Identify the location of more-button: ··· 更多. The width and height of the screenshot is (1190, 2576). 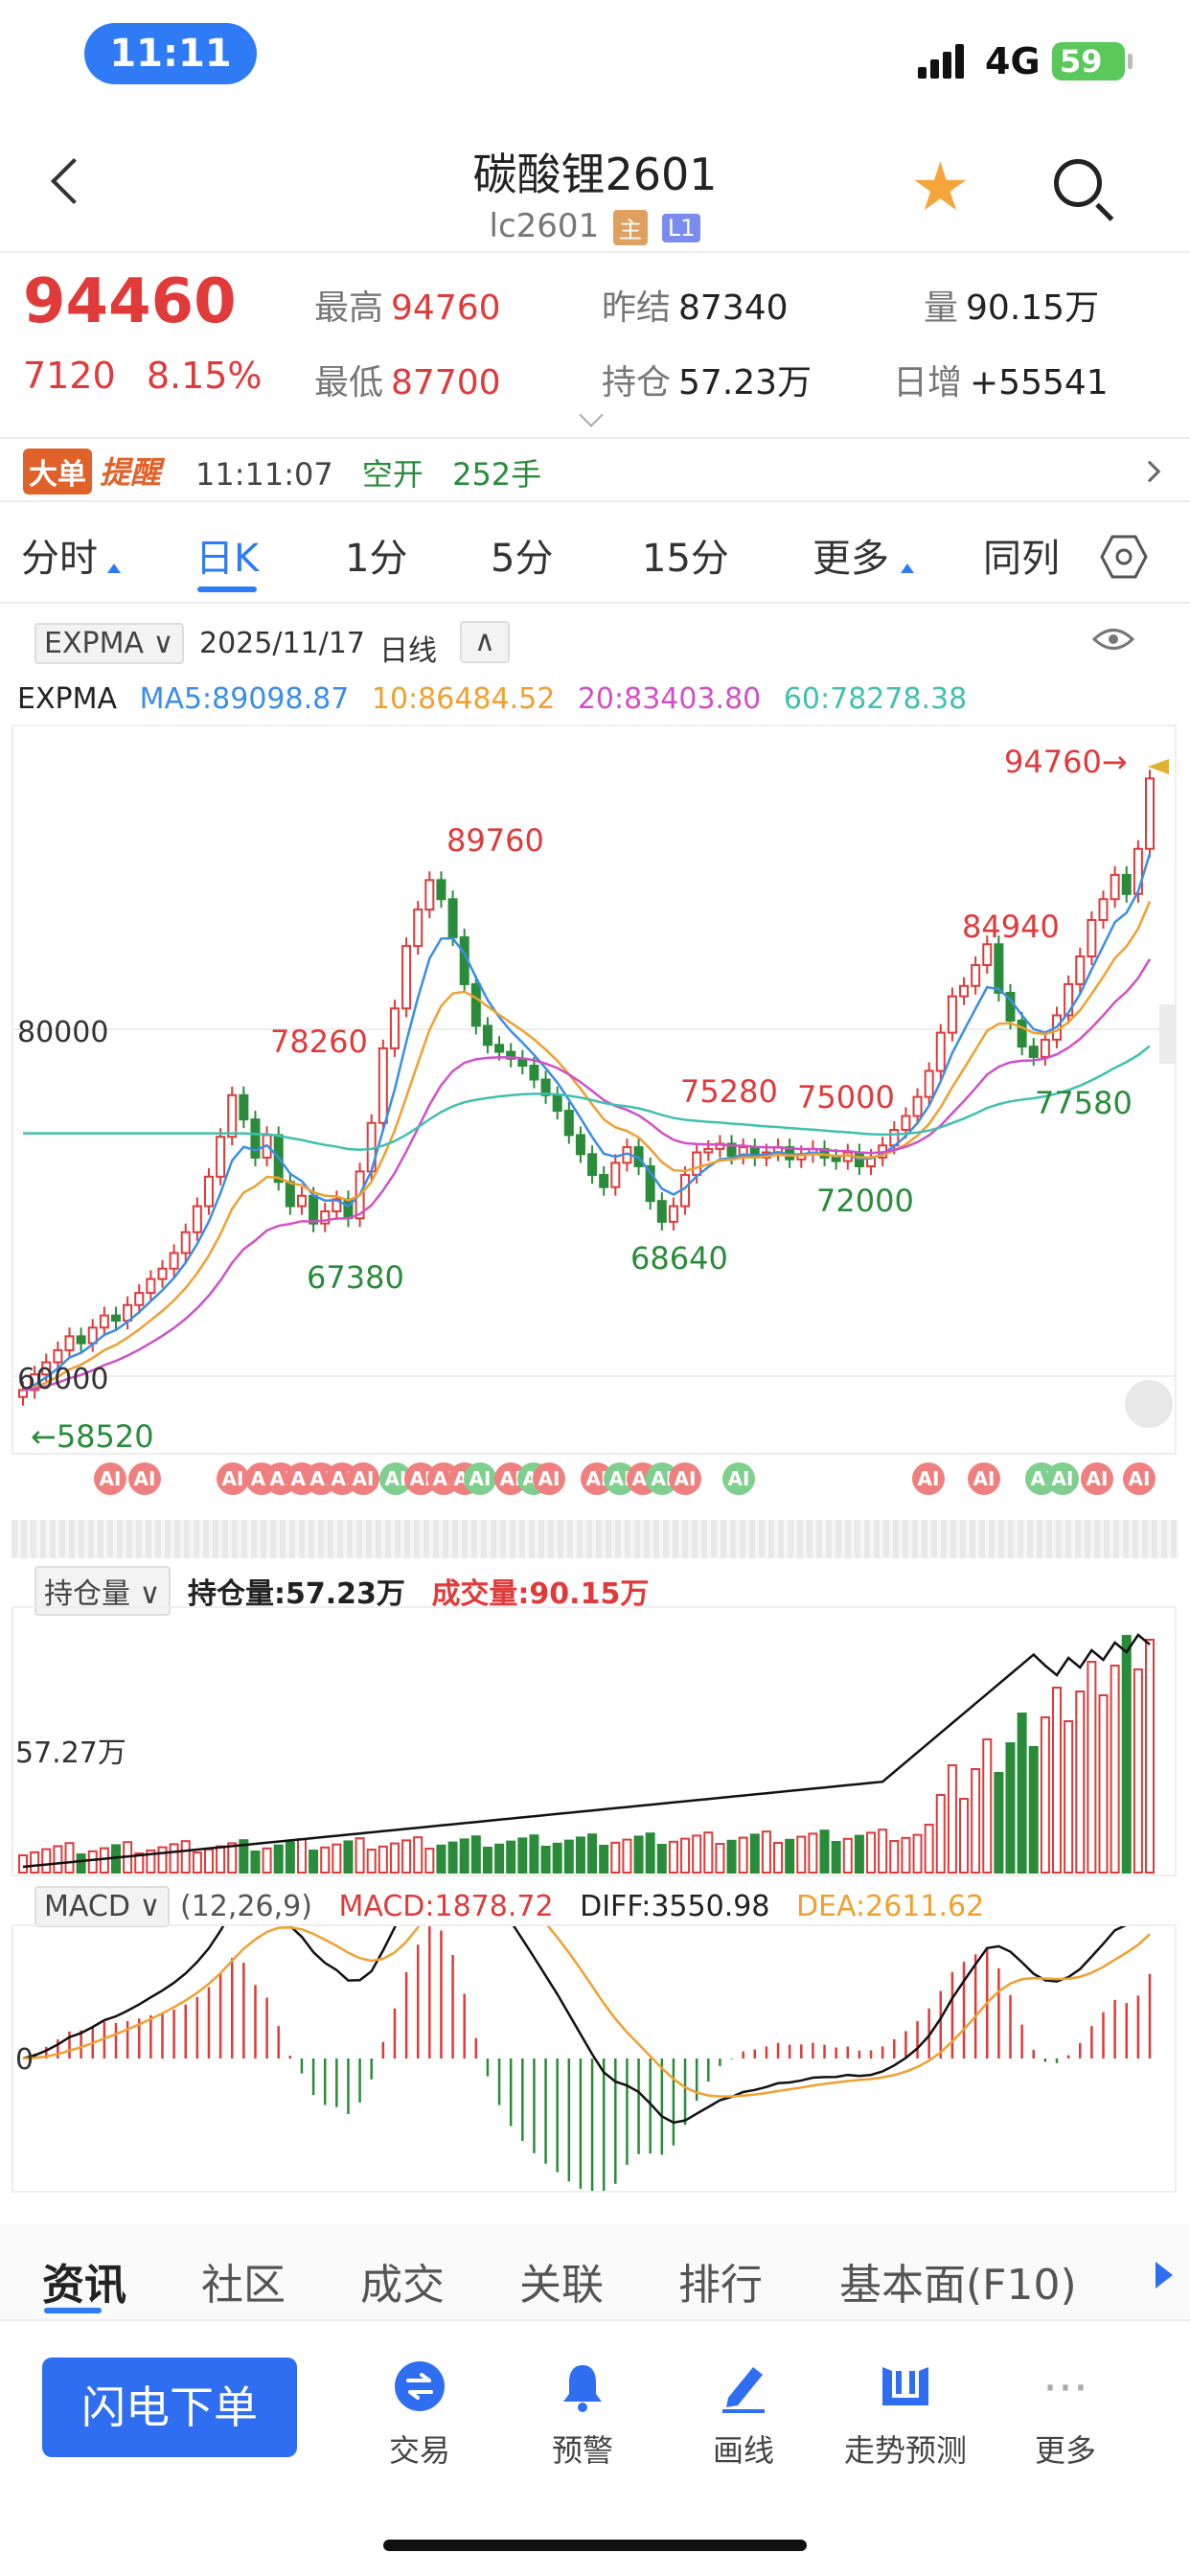
(1066, 2415).